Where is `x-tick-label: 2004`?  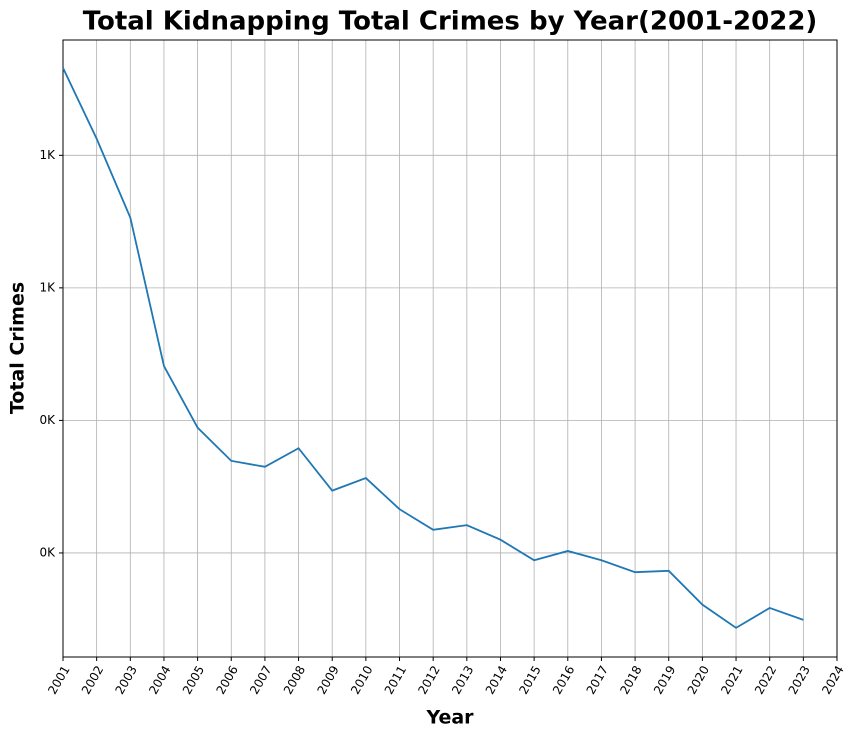
x-tick-label: 2004 is located at coordinates (159, 679).